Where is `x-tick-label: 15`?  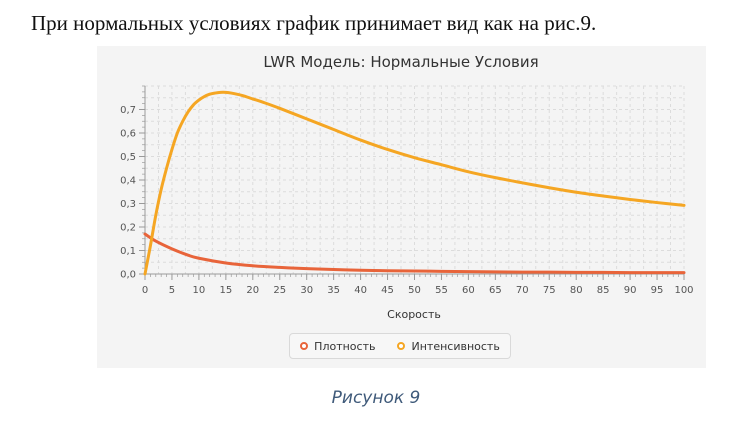 x-tick-label: 15 is located at coordinates (225, 290).